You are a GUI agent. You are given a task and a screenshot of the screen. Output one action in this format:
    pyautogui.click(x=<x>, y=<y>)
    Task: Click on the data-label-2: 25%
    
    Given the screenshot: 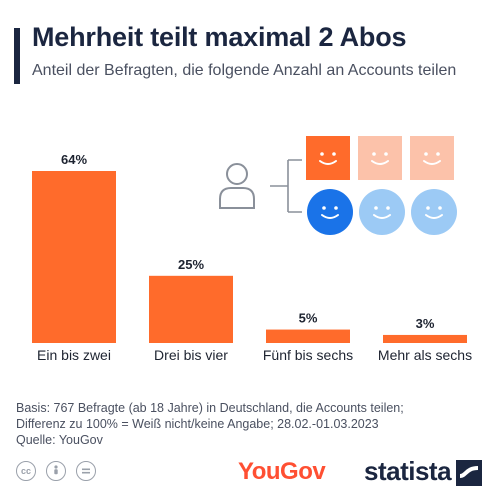 What is the action you would take?
    pyautogui.click(x=191, y=264)
    